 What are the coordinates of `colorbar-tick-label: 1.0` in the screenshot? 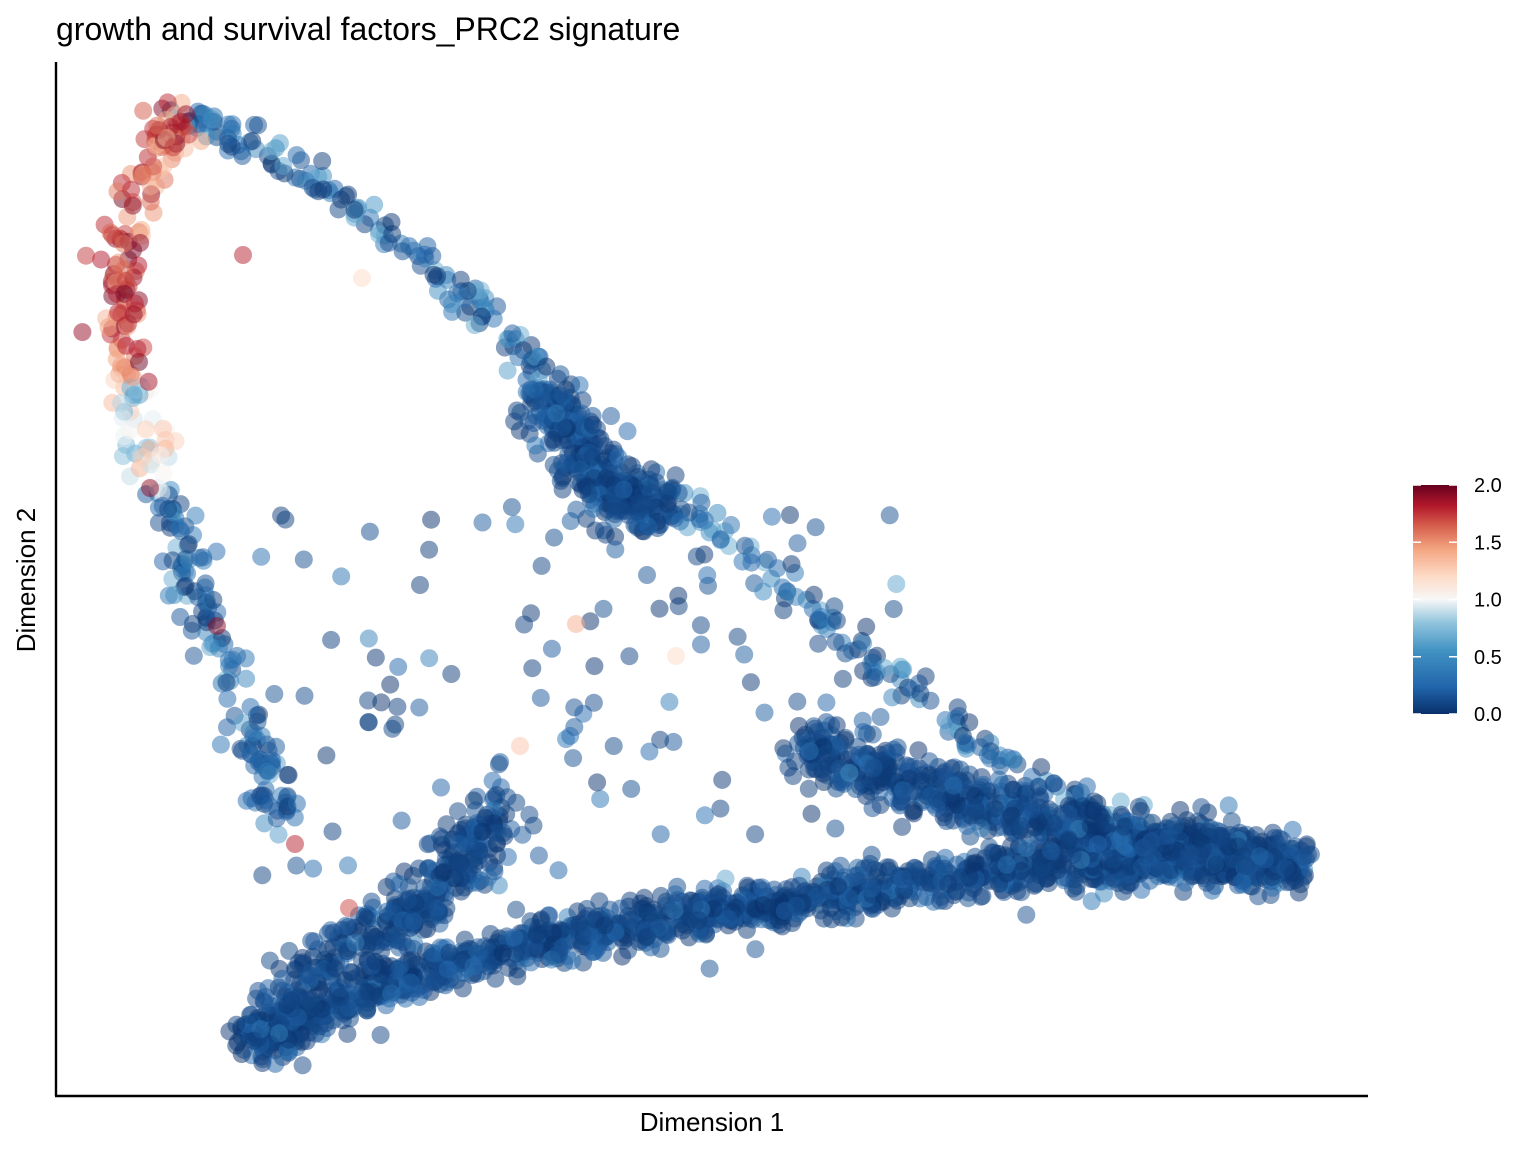 It's located at (1488, 601).